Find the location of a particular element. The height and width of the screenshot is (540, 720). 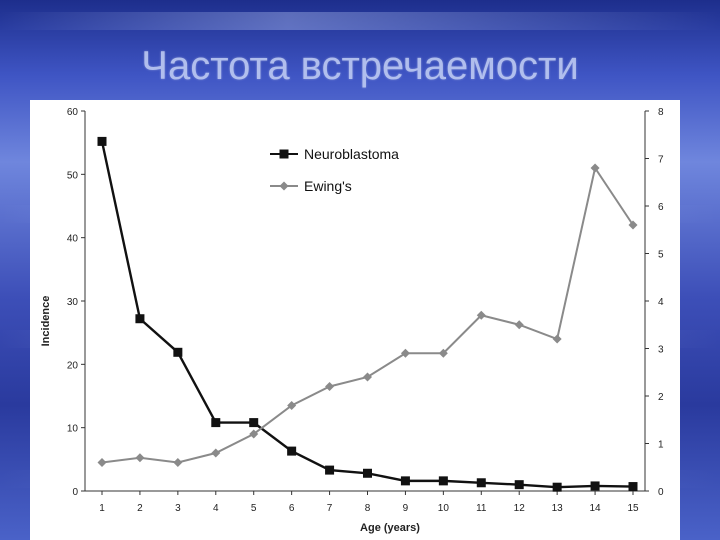

background-streak is located at coordinates (360, 21).